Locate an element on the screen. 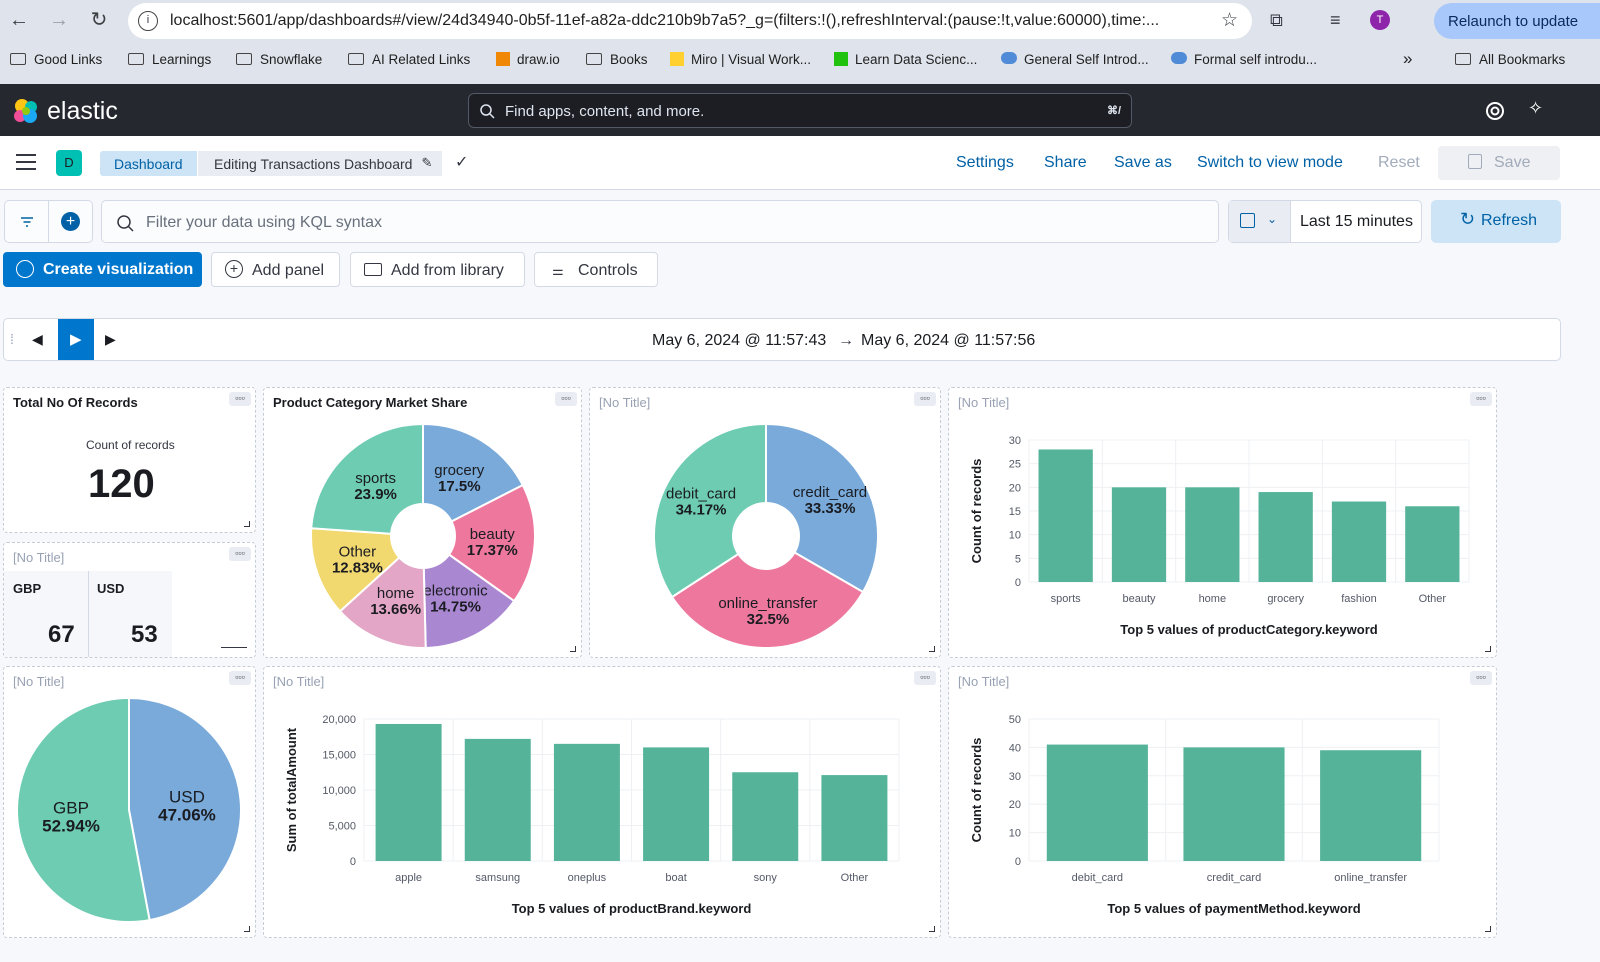 This screenshot has width=1600, height=962. bar-grocery is located at coordinates (1285, 537).